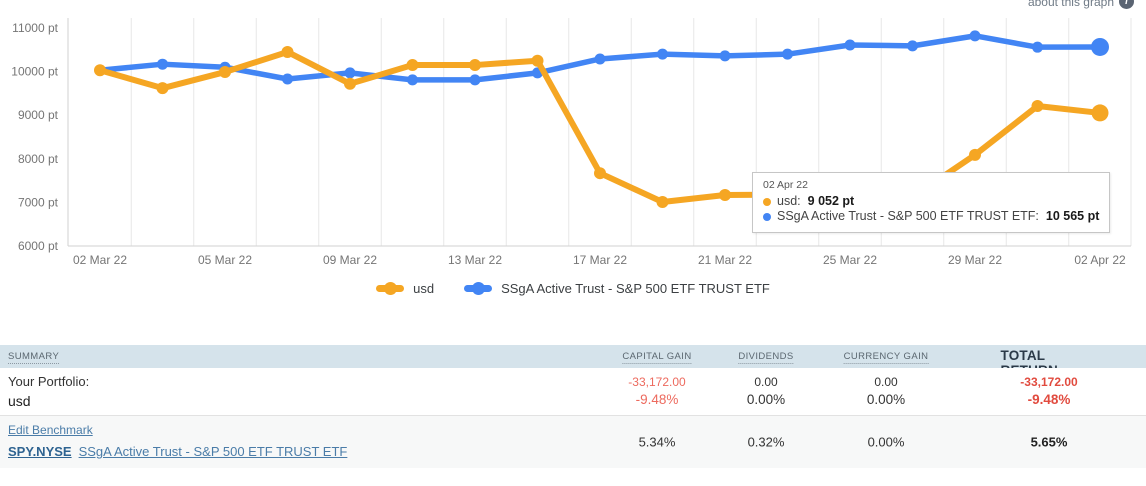  Describe the element at coordinates (1049, 442) in the screenshot. I see `benchmark-total-return: 5.65%` at that location.